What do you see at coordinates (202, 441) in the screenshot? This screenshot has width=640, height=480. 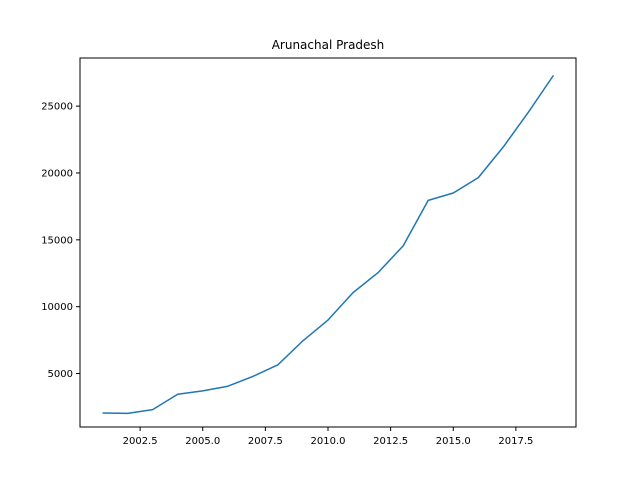 I see `x-tick-label: 2005.0` at bounding box center [202, 441].